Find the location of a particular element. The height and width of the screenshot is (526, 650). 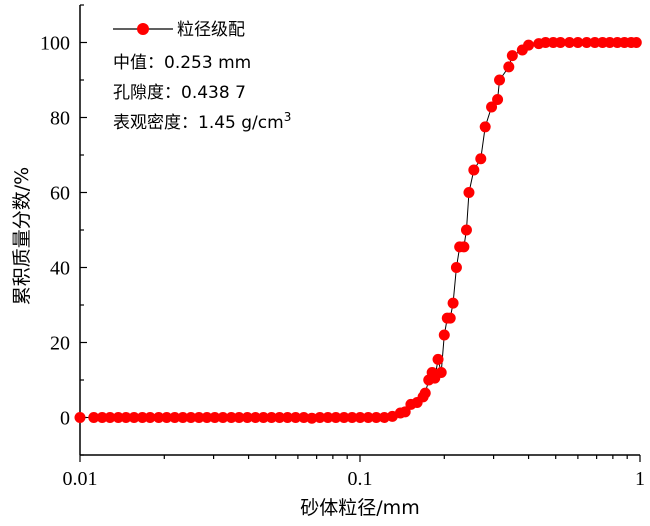

x-tick-label: 1 is located at coordinates (640, 479).